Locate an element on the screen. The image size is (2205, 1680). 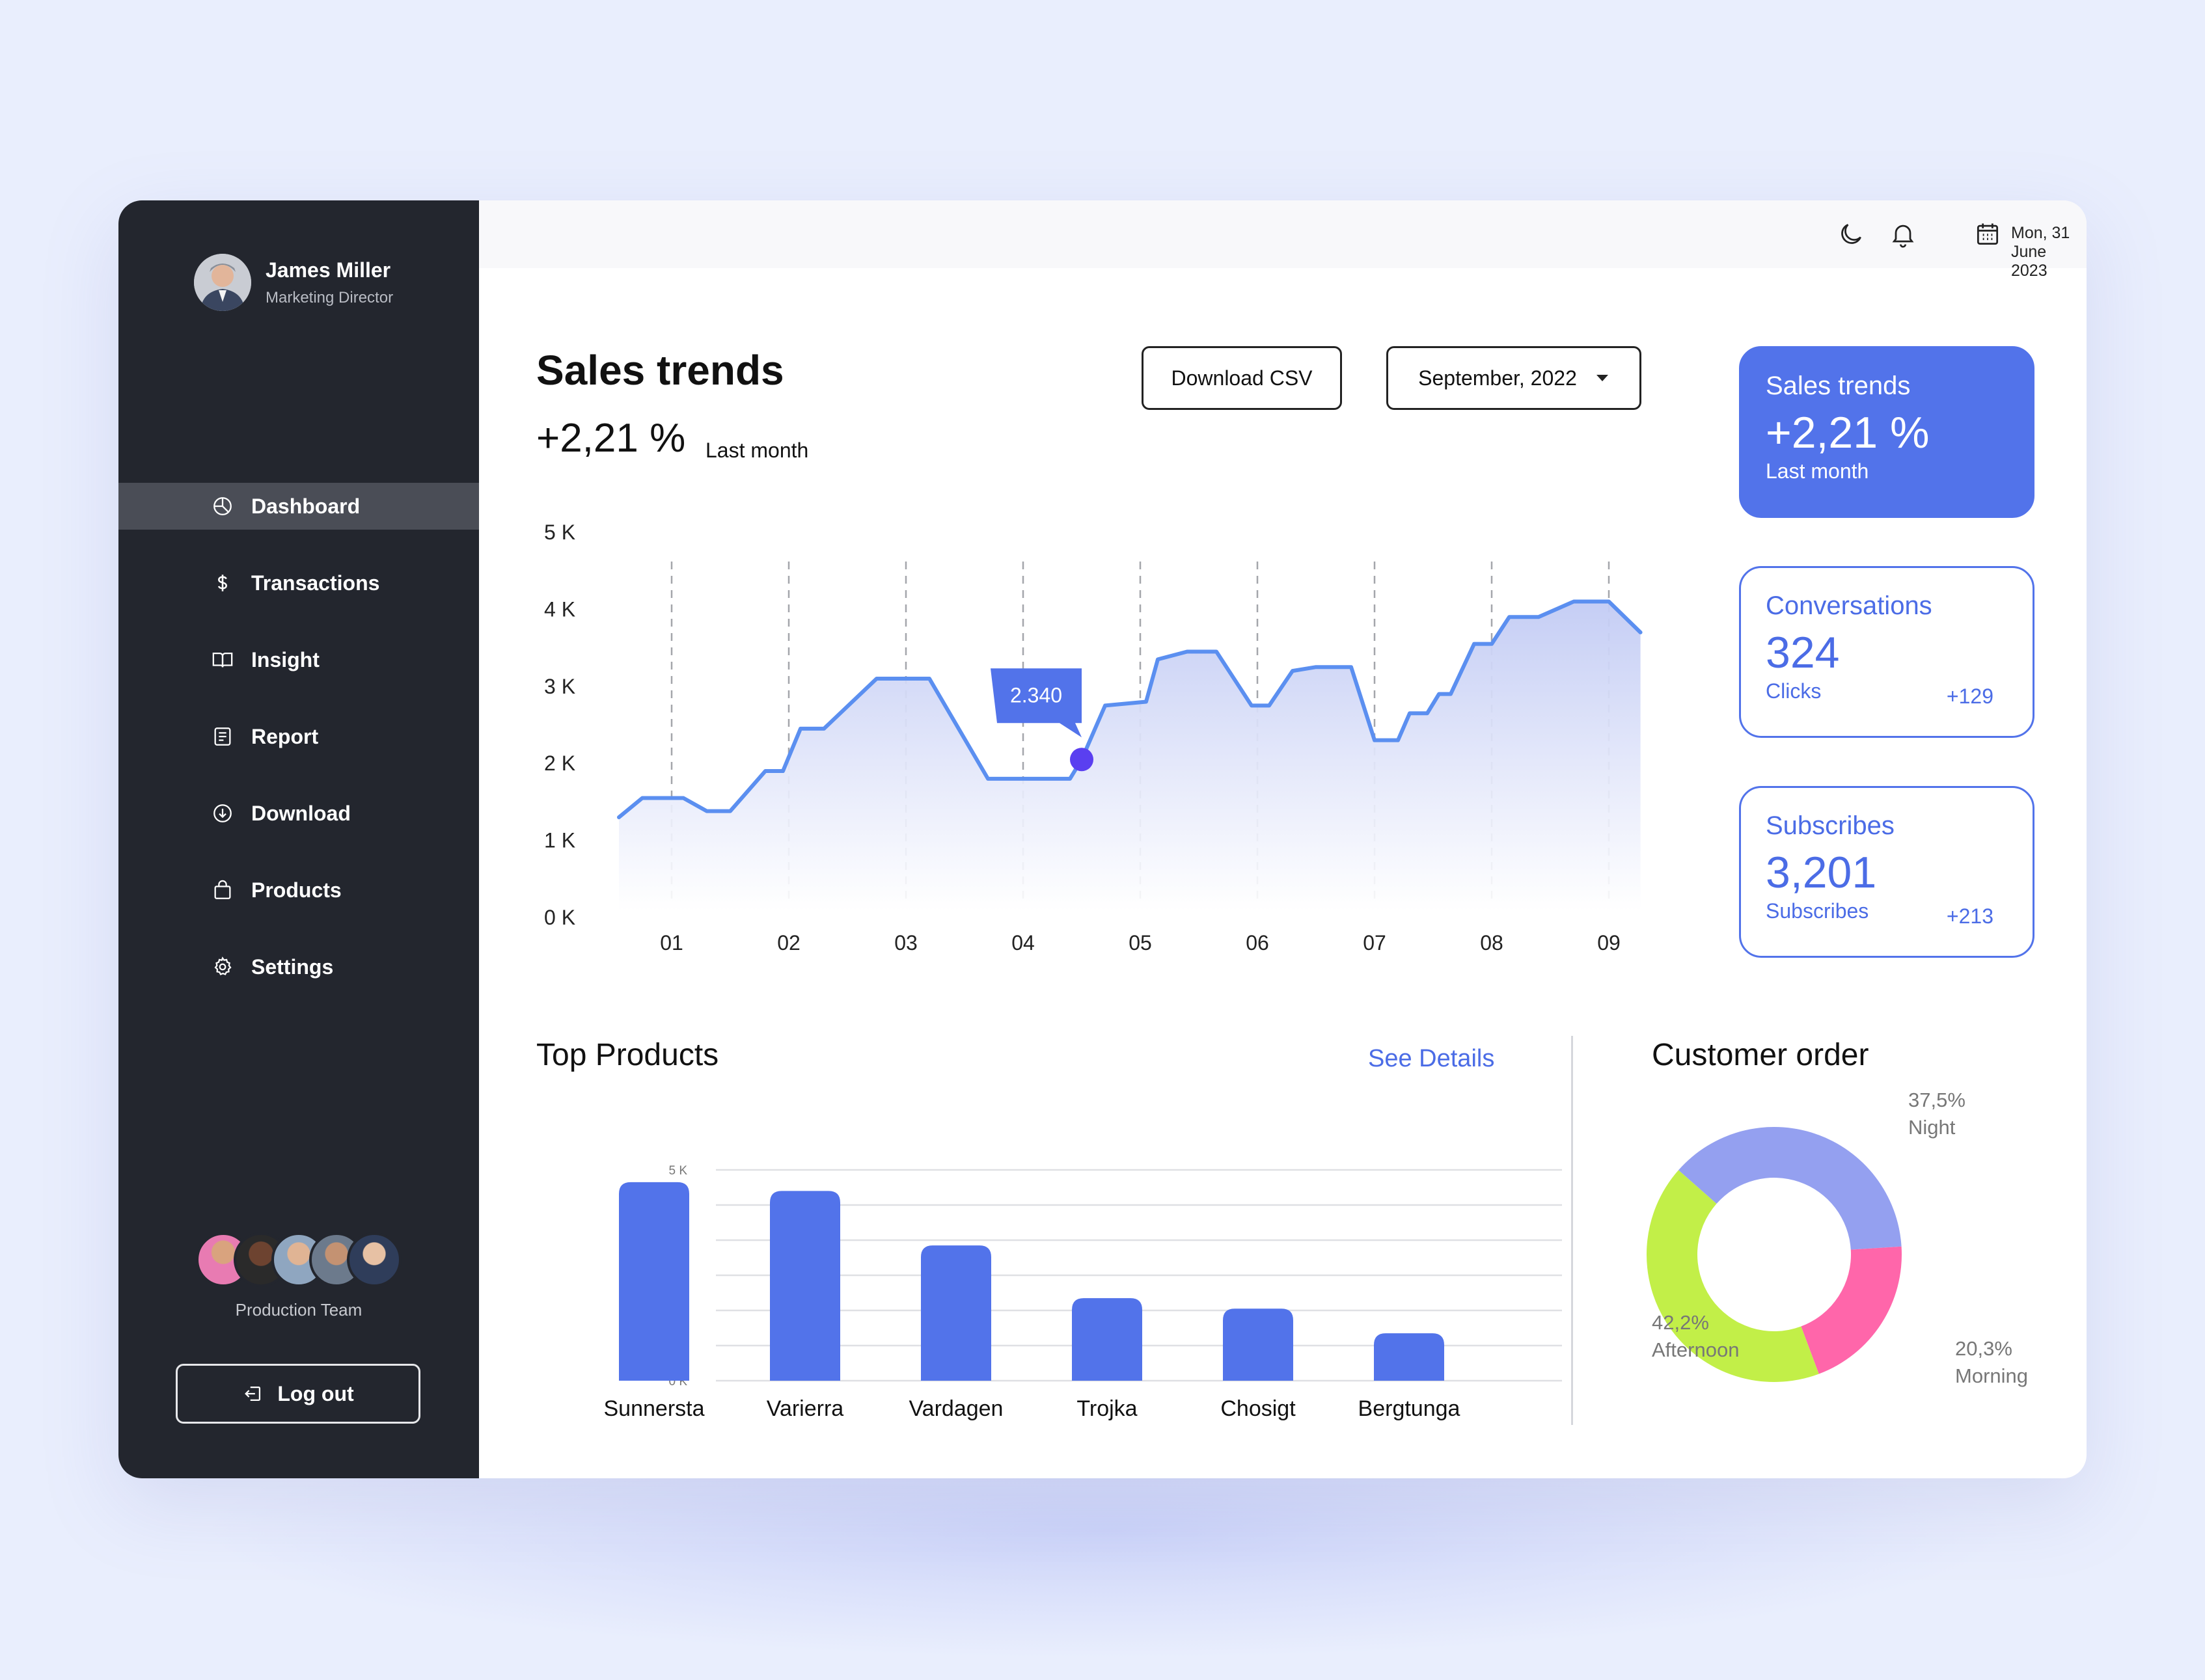
y-tick-label: 4 K is located at coordinates (677, 1241).